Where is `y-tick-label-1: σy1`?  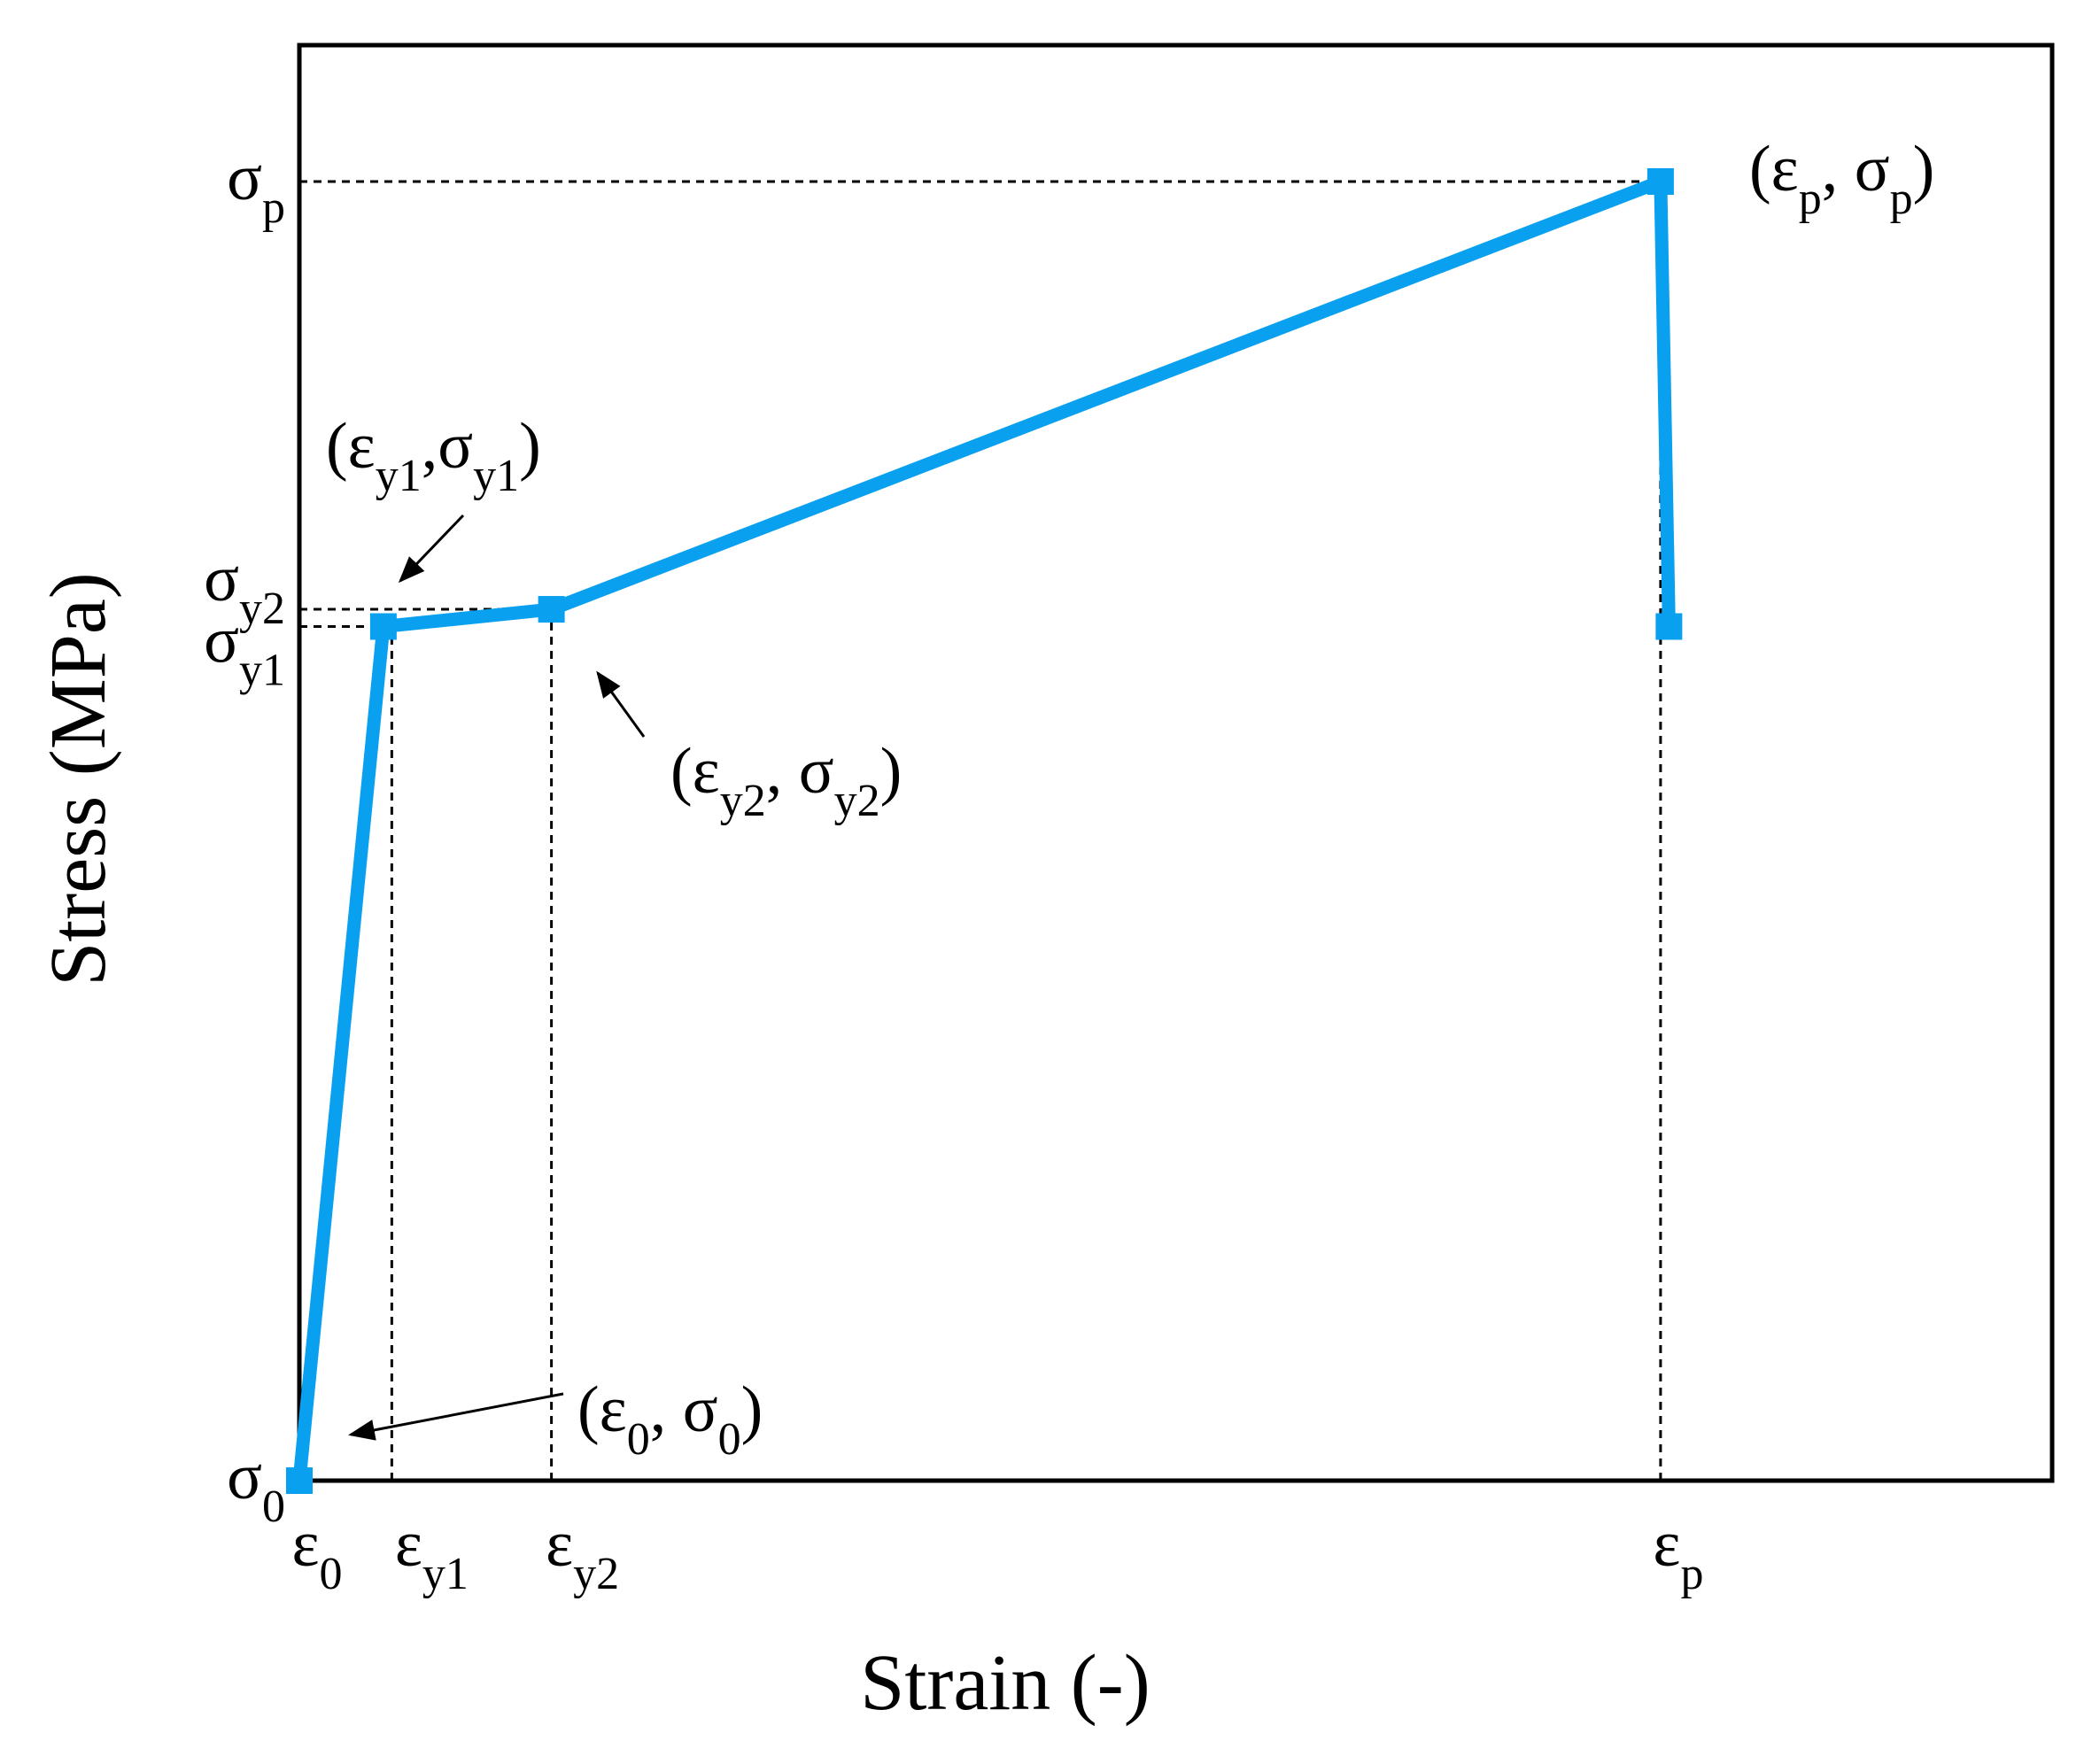 y-tick-label-1: σy1 is located at coordinates (245, 650).